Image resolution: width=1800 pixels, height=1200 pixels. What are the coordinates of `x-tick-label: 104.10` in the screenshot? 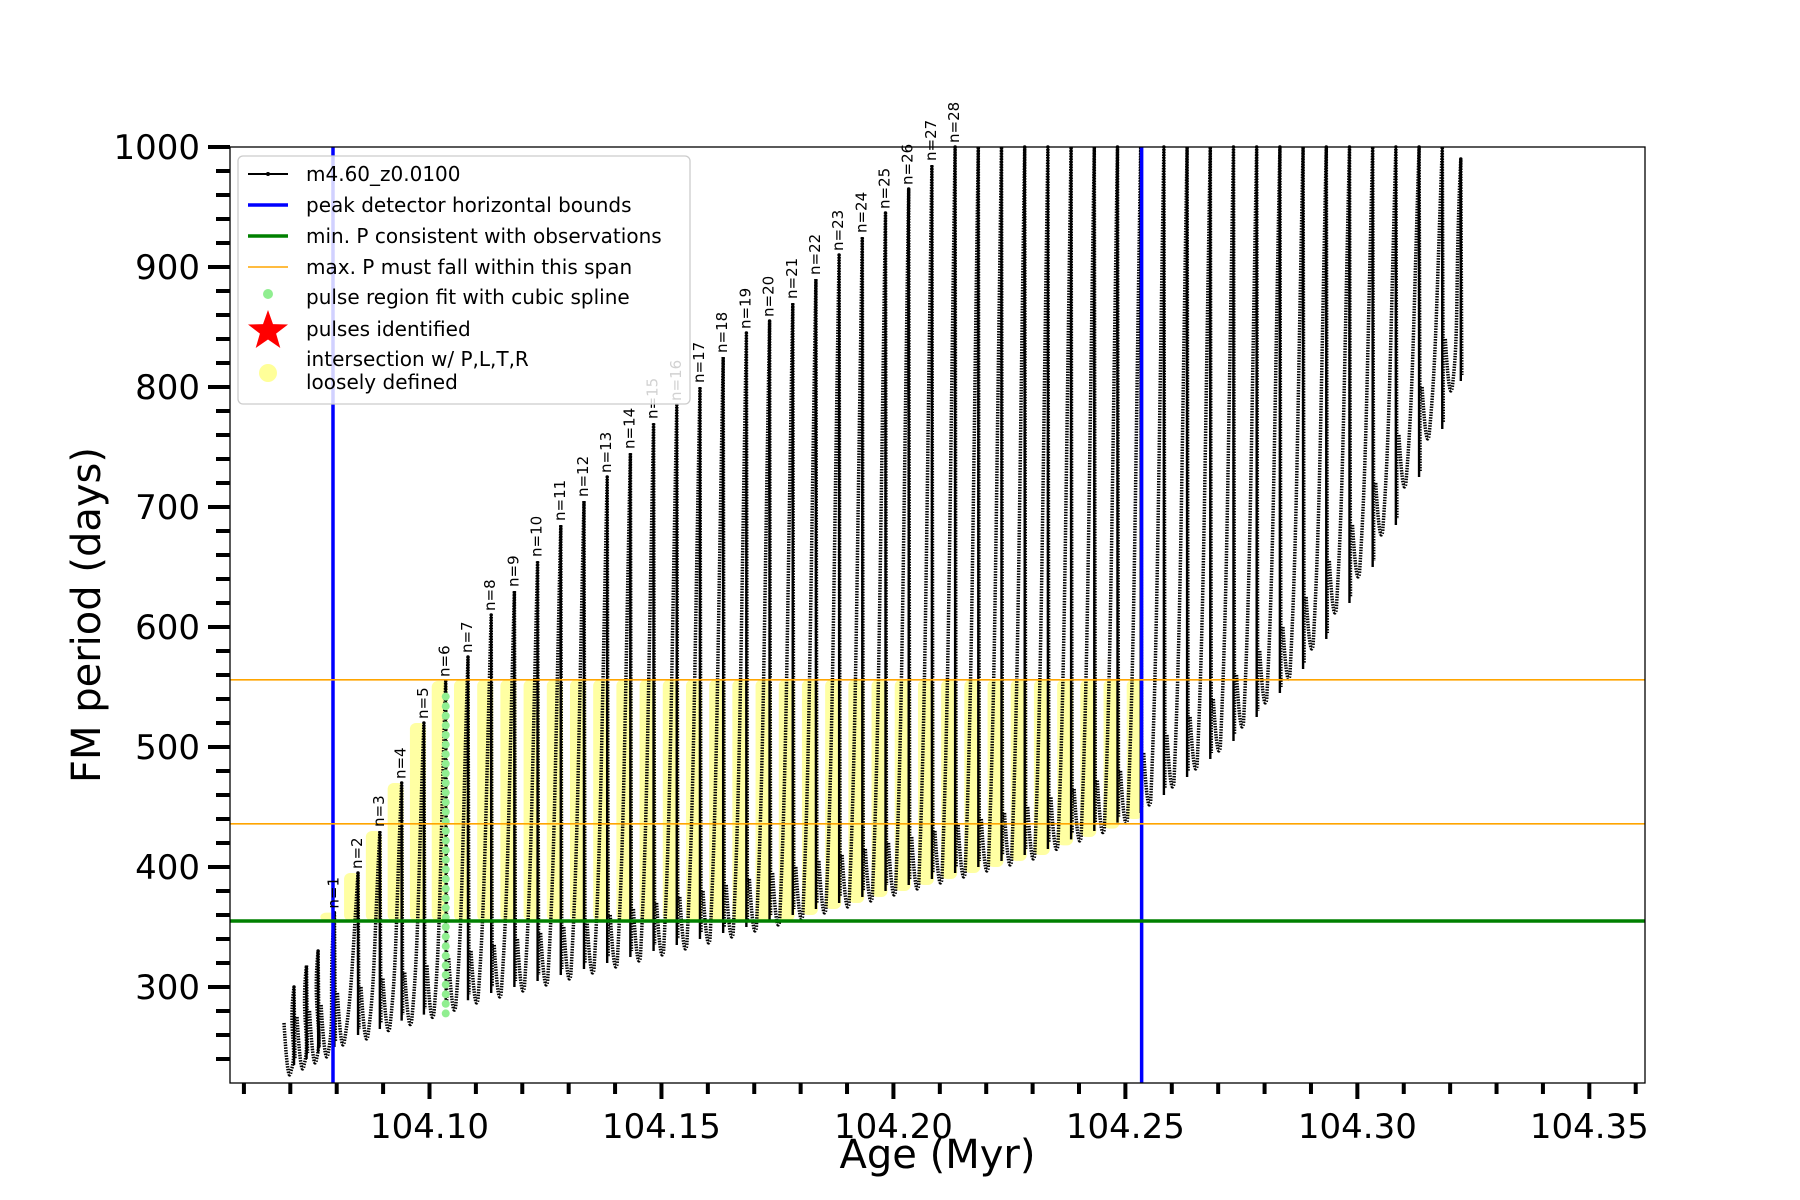 It's located at (429, 1127).